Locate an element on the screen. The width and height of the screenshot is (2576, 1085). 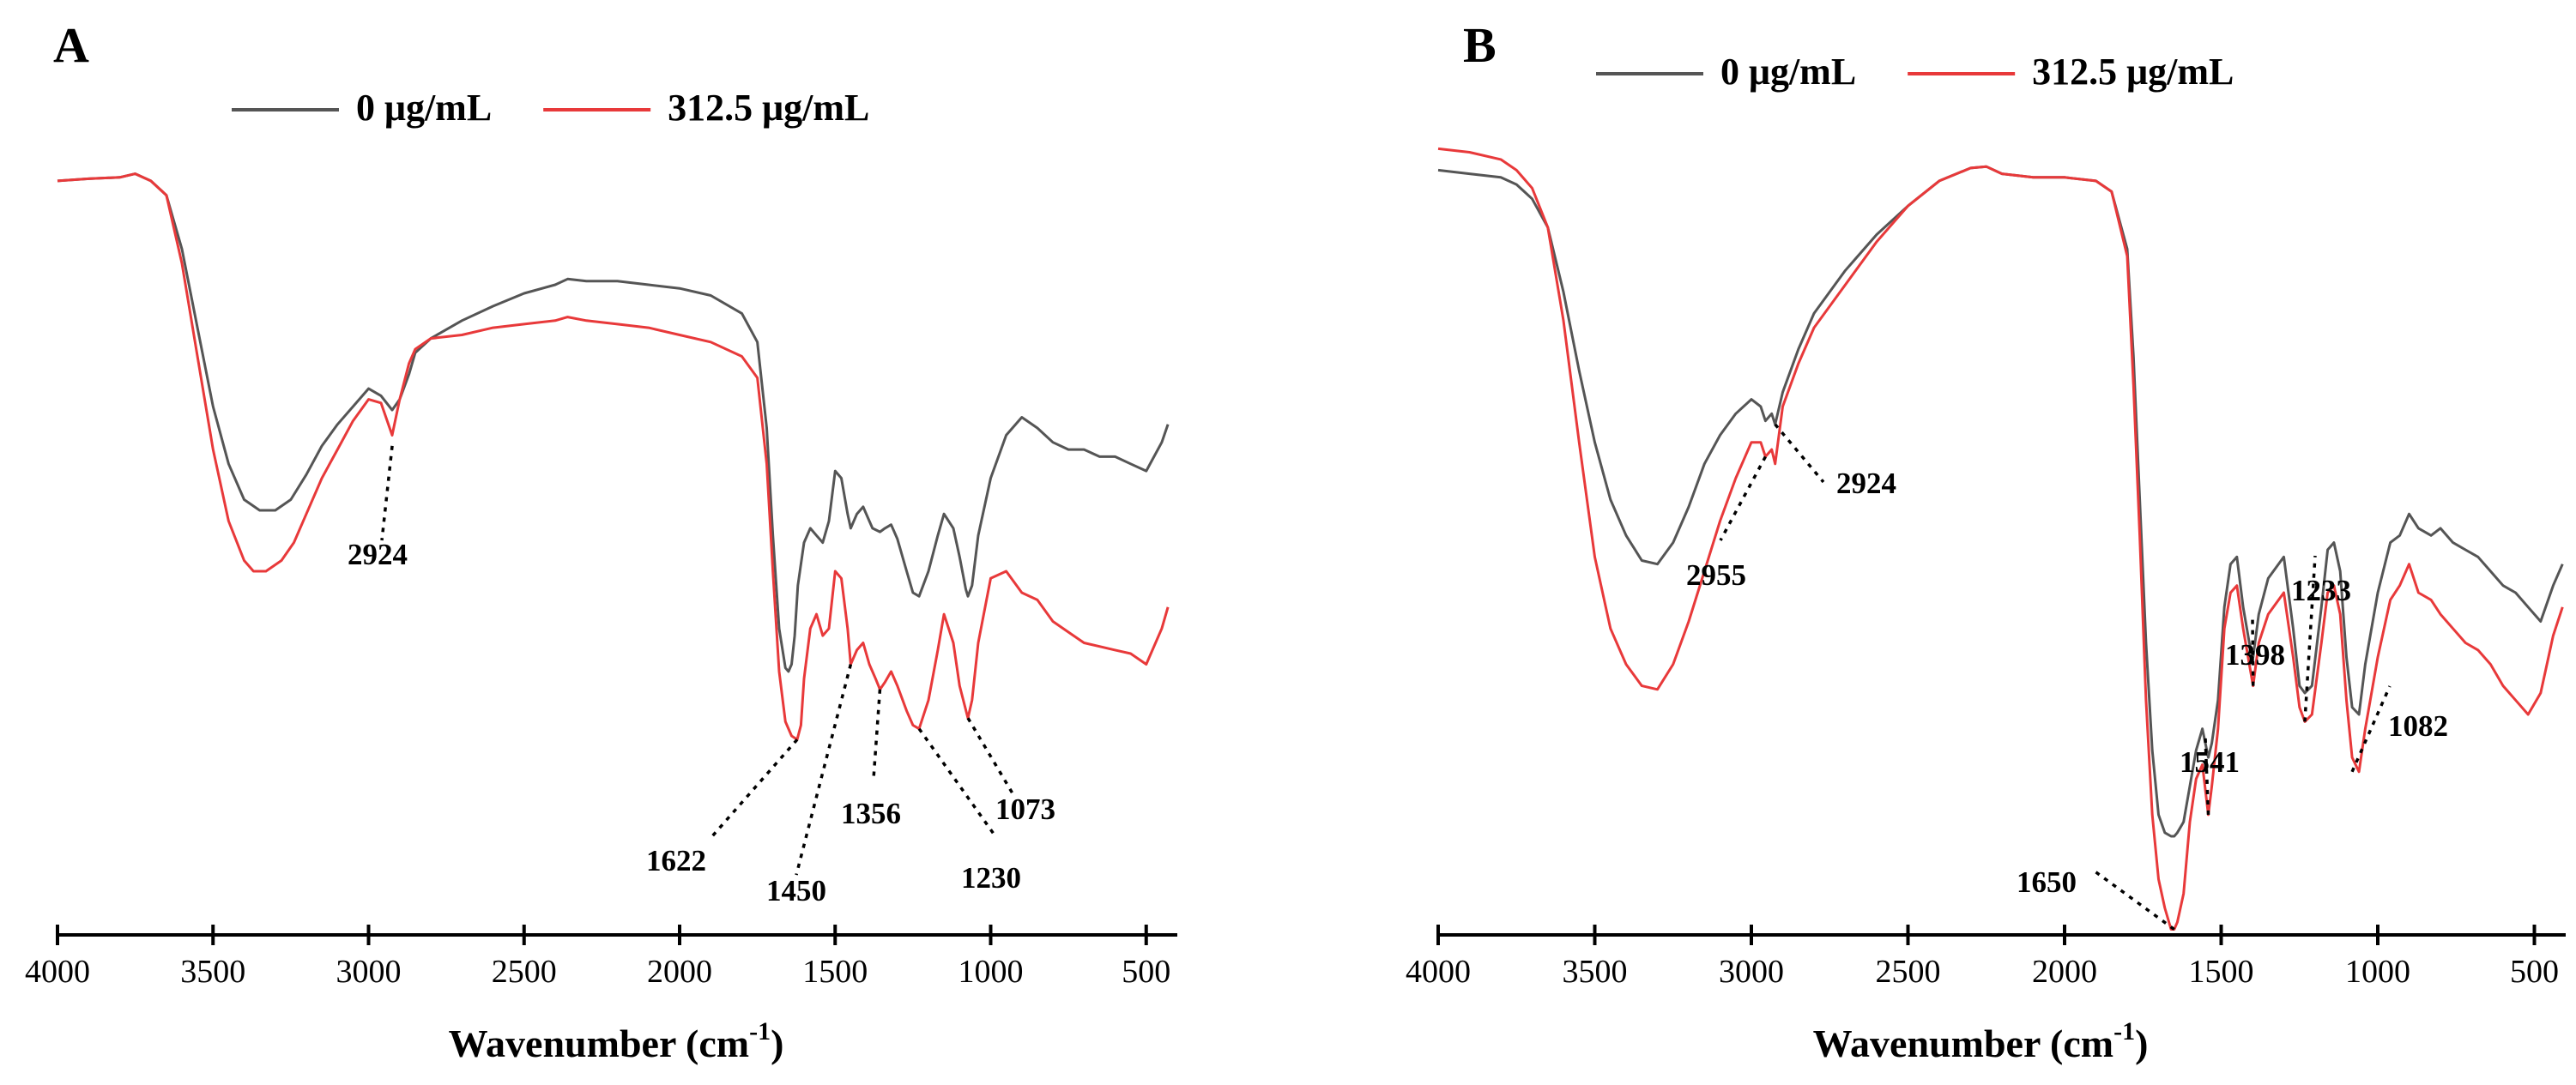
annotation-label: 1650 is located at coordinates (2047, 882).